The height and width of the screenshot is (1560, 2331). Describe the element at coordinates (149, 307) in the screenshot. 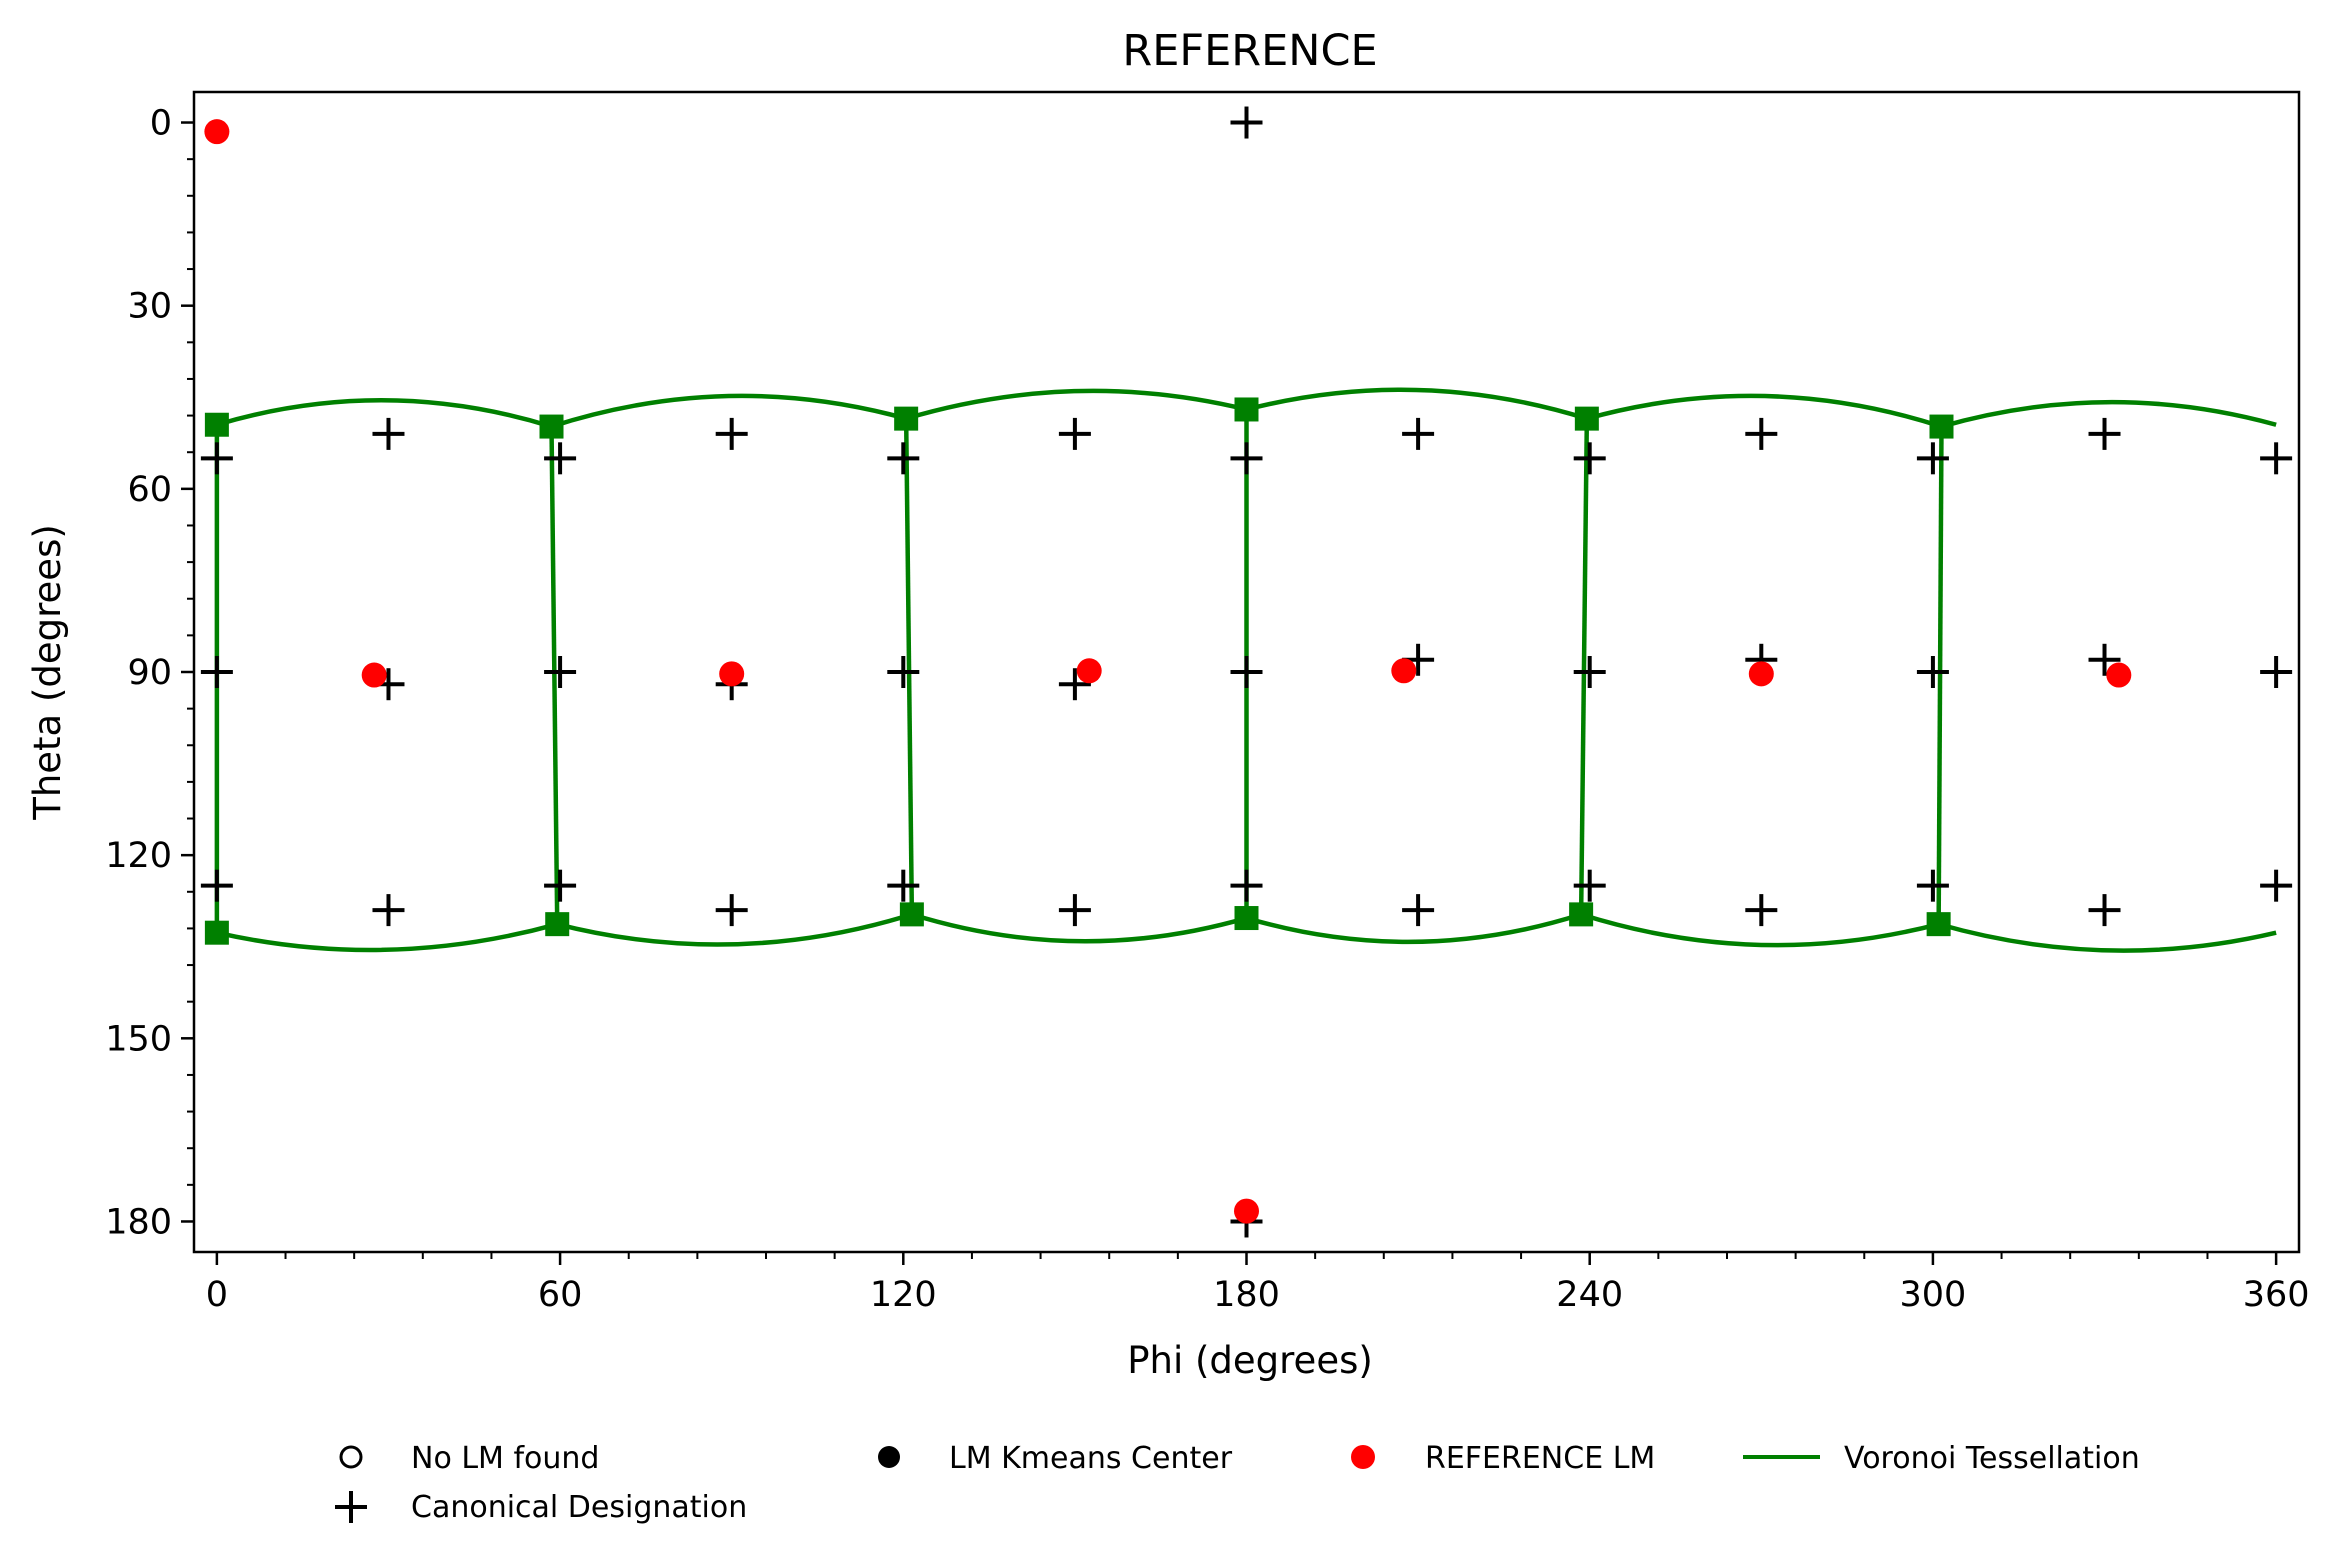

I see `y-tick-label: 30` at that location.